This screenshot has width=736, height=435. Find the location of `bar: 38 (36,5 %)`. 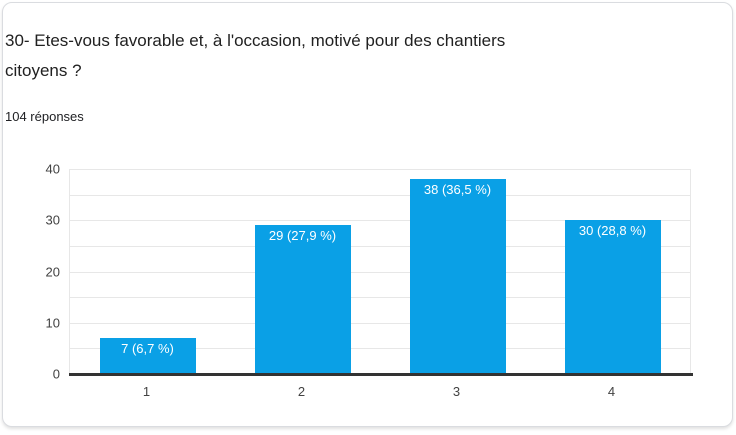

bar: 38 (36,5 %) is located at coordinates (457, 276).